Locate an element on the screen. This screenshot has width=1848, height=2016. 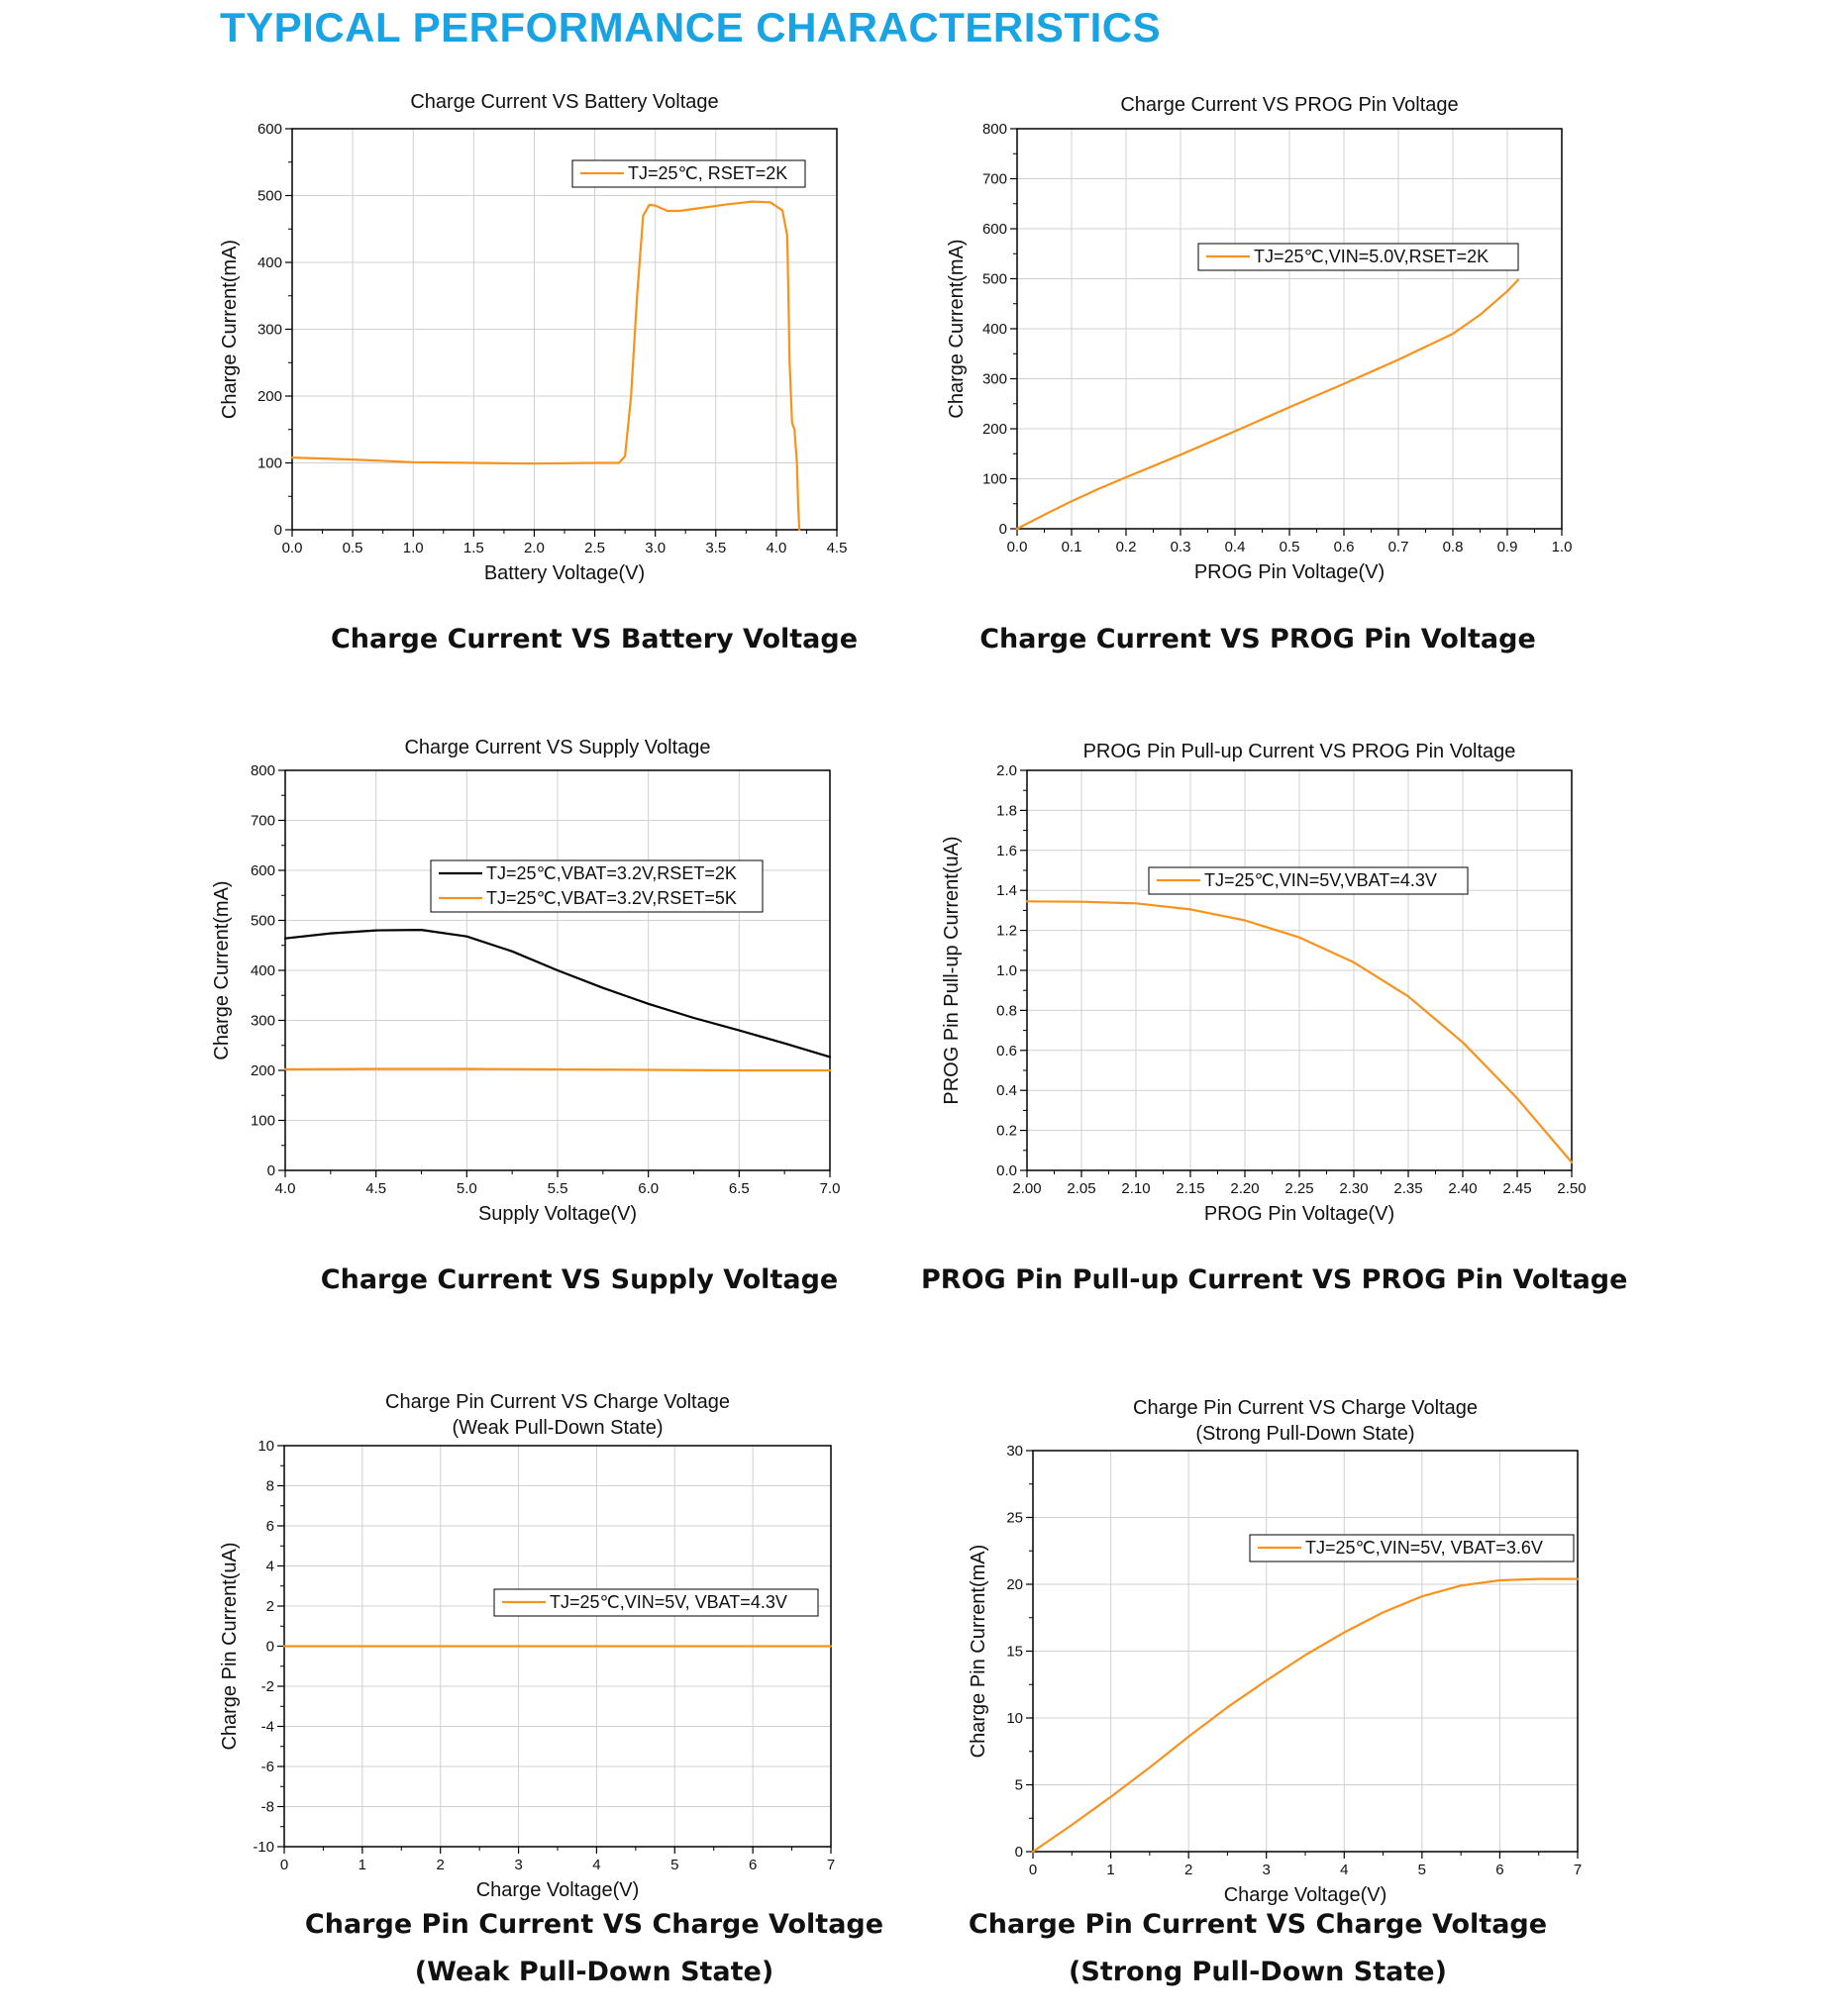
x-tick-label: 4.5 is located at coordinates (838, 548).